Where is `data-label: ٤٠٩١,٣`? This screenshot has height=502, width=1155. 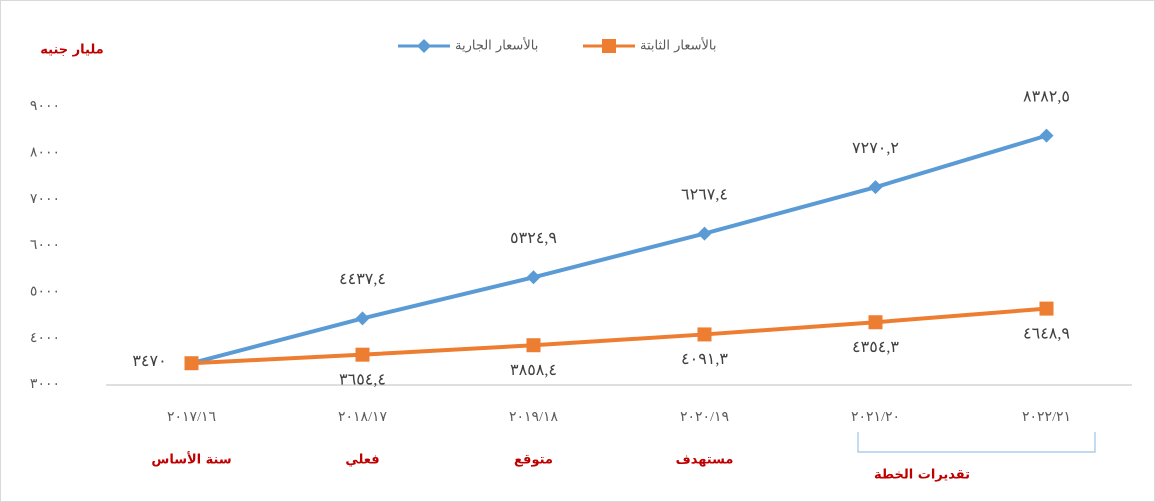
data-label: ٤٠٩١,٣ is located at coordinates (704, 359).